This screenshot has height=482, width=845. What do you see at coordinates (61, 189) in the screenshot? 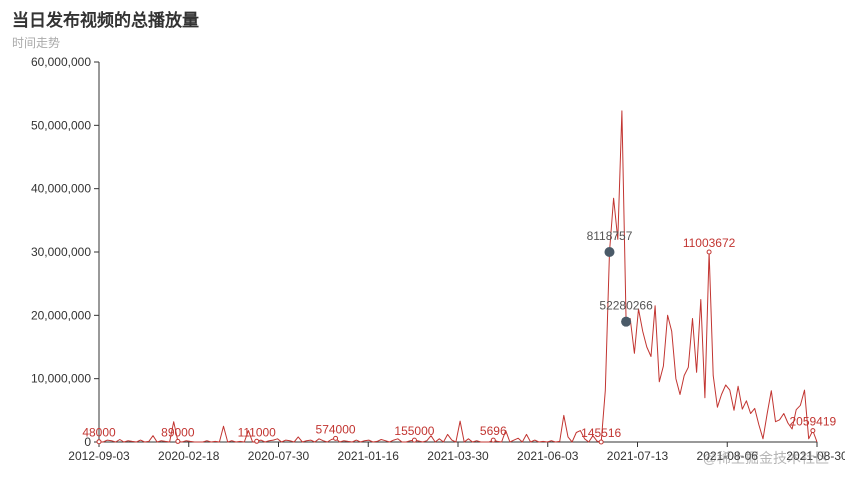
I see `y-tick-label: 40,000,000` at bounding box center [61, 189].